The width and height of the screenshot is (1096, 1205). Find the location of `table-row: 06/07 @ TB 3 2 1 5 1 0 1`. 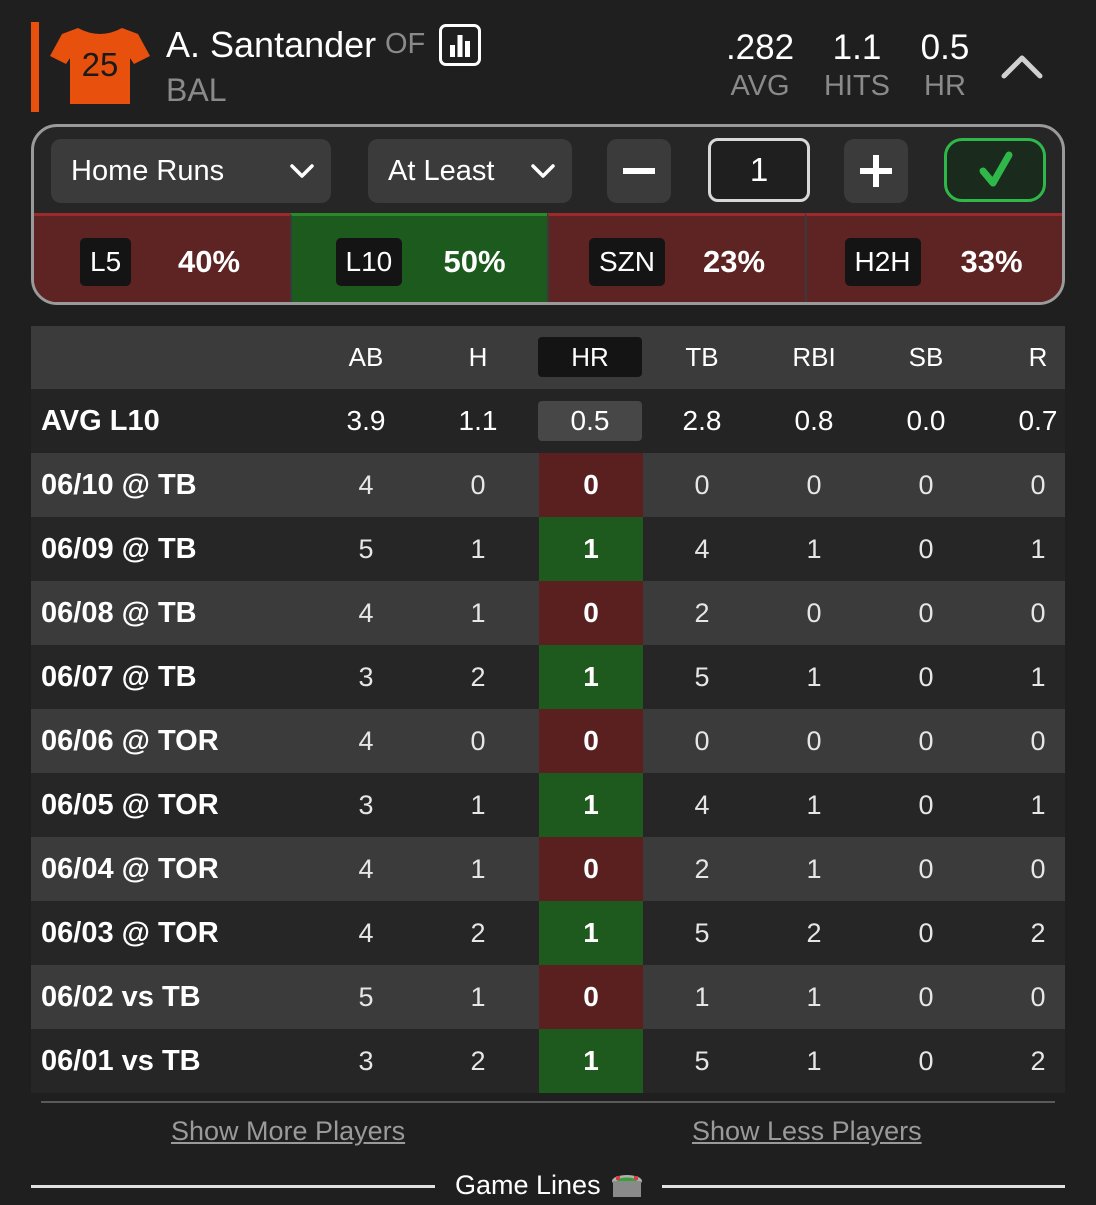

table-row: 06/07 @ TB 3 2 1 5 1 0 1 is located at coordinates (548, 677).